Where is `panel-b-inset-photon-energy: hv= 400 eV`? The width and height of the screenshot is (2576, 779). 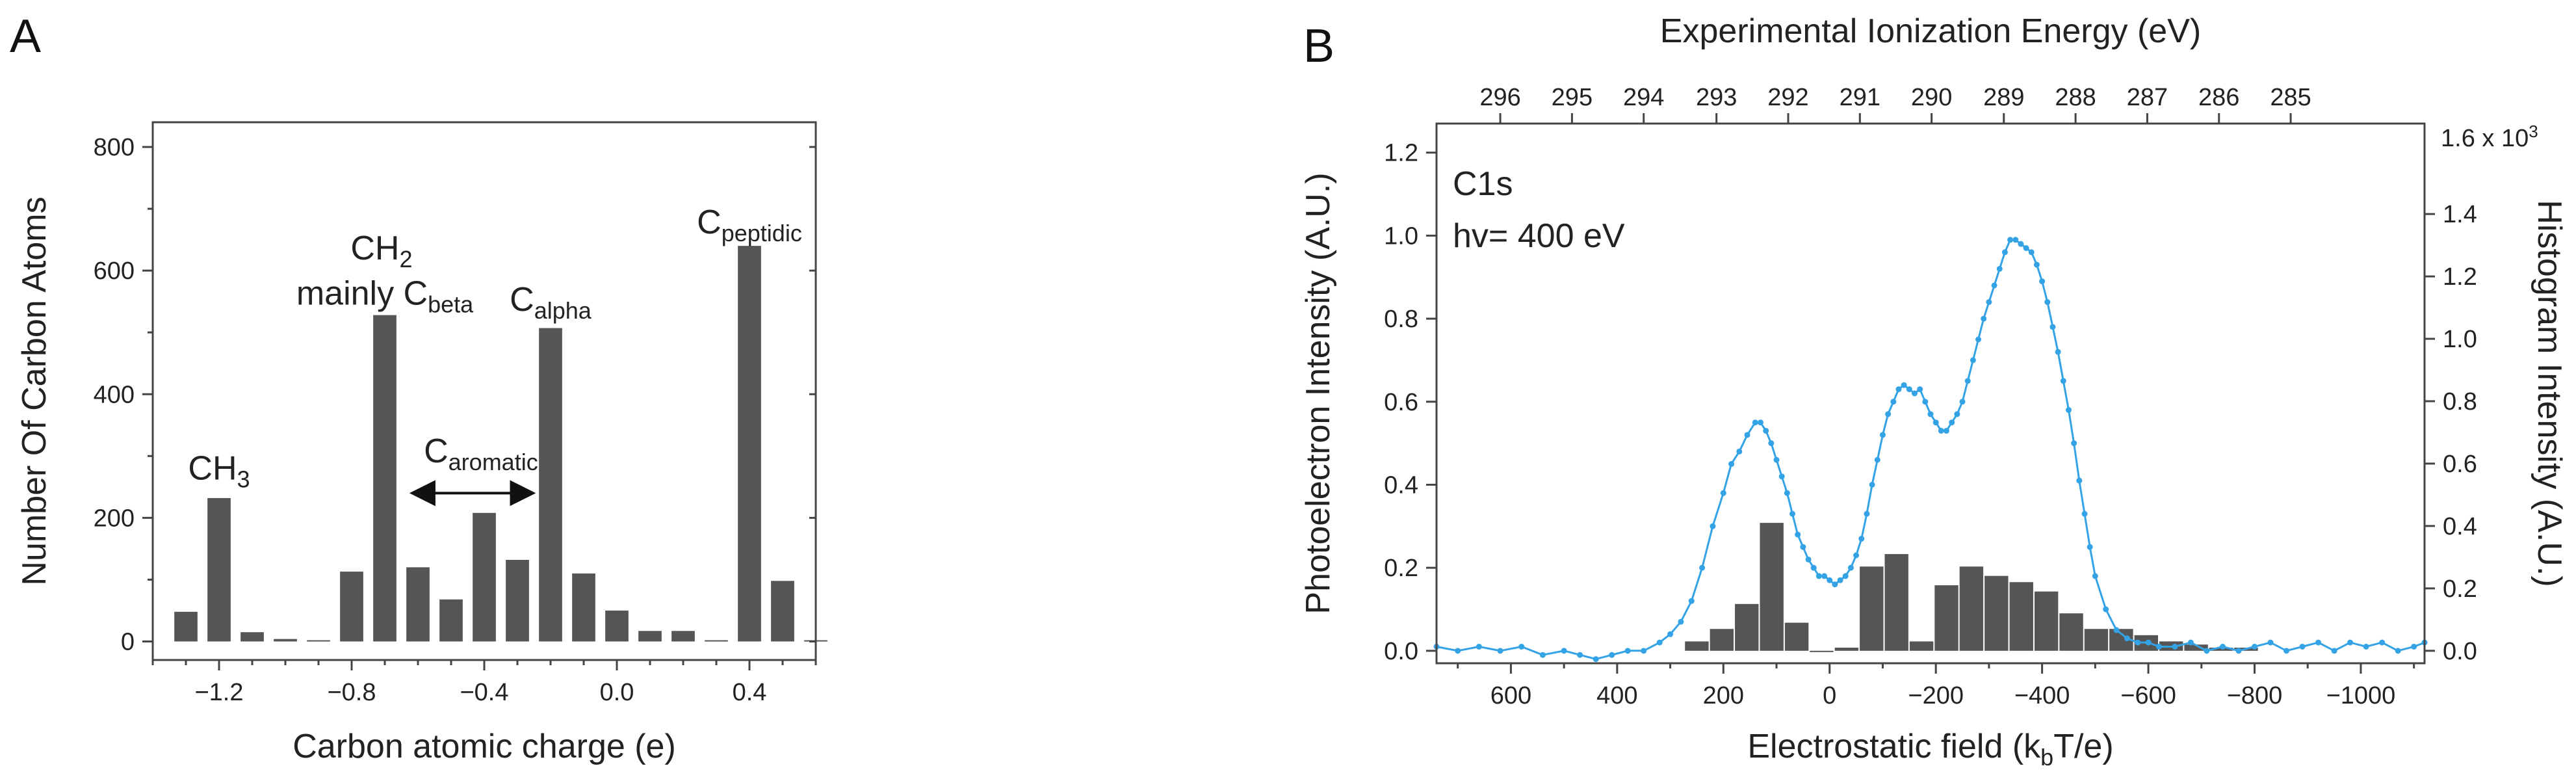
panel-b-inset-photon-energy: hv= 400 eV is located at coordinates (1539, 236).